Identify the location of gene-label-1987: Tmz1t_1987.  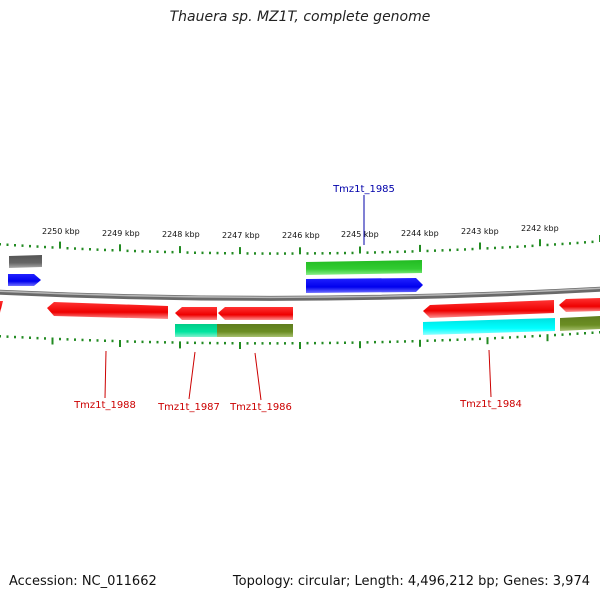
(188, 407).